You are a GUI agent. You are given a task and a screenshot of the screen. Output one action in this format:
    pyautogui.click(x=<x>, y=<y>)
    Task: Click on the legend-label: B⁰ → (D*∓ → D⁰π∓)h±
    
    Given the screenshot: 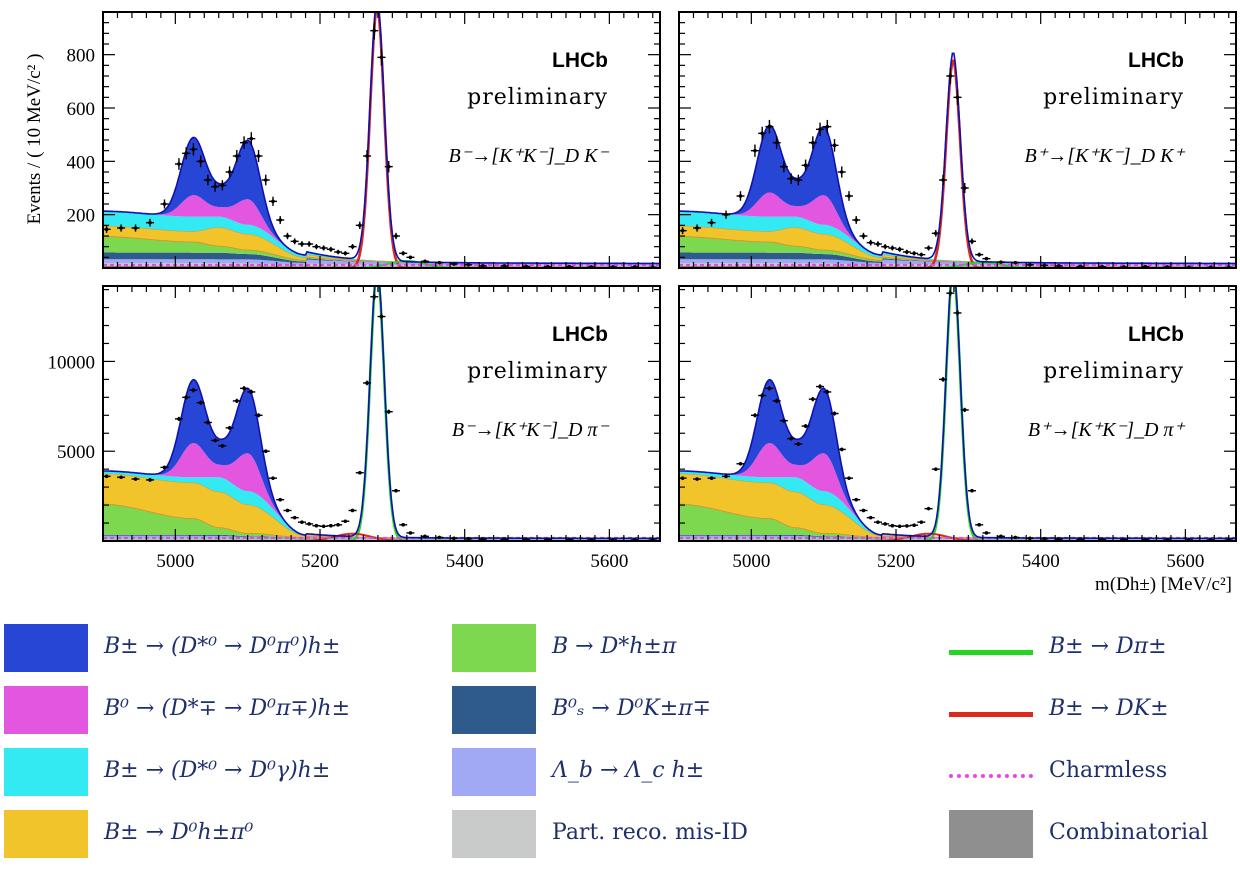 What is the action you would take?
    pyautogui.click(x=227, y=708)
    